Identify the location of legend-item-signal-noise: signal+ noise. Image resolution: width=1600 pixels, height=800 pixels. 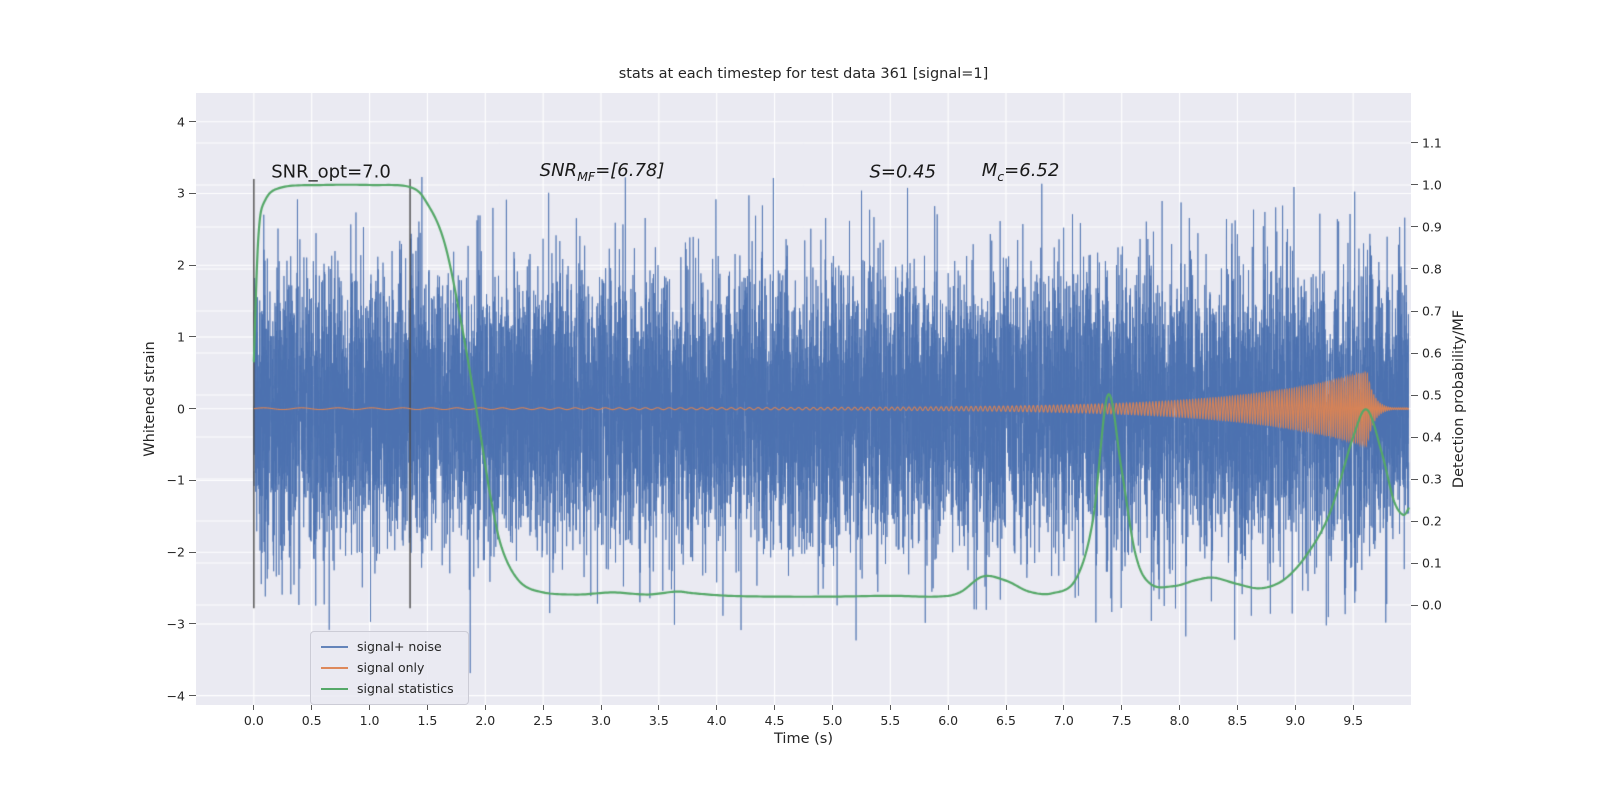
(387, 646).